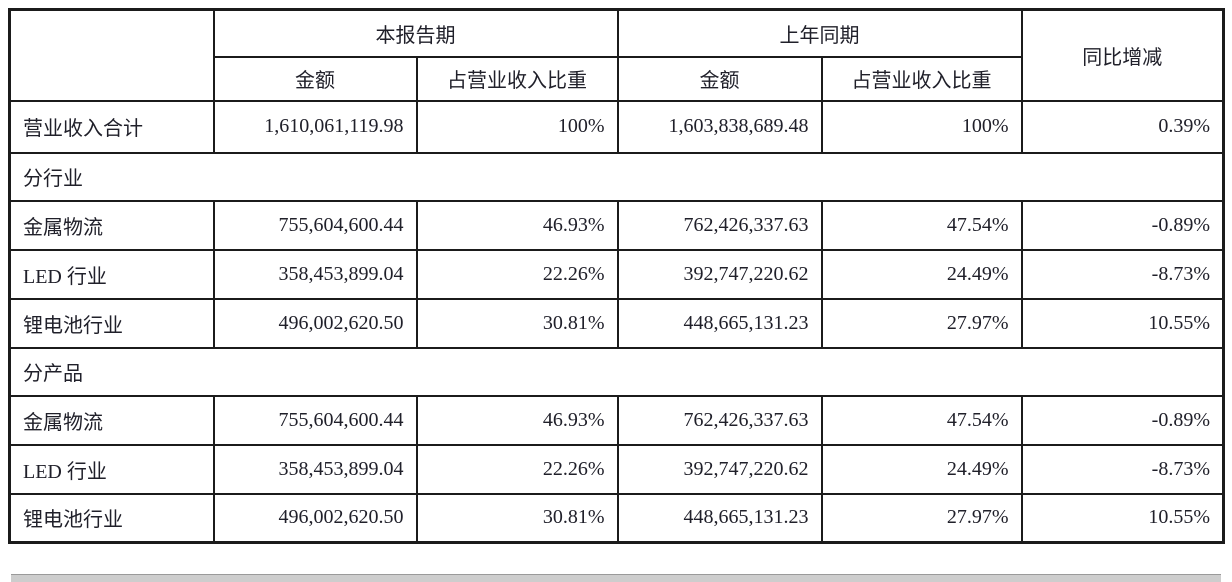 This screenshot has height=582, width=1232. Describe the element at coordinates (921, 78) in the screenshot. I see `prior-pct-header: 占营业收入比重` at that location.